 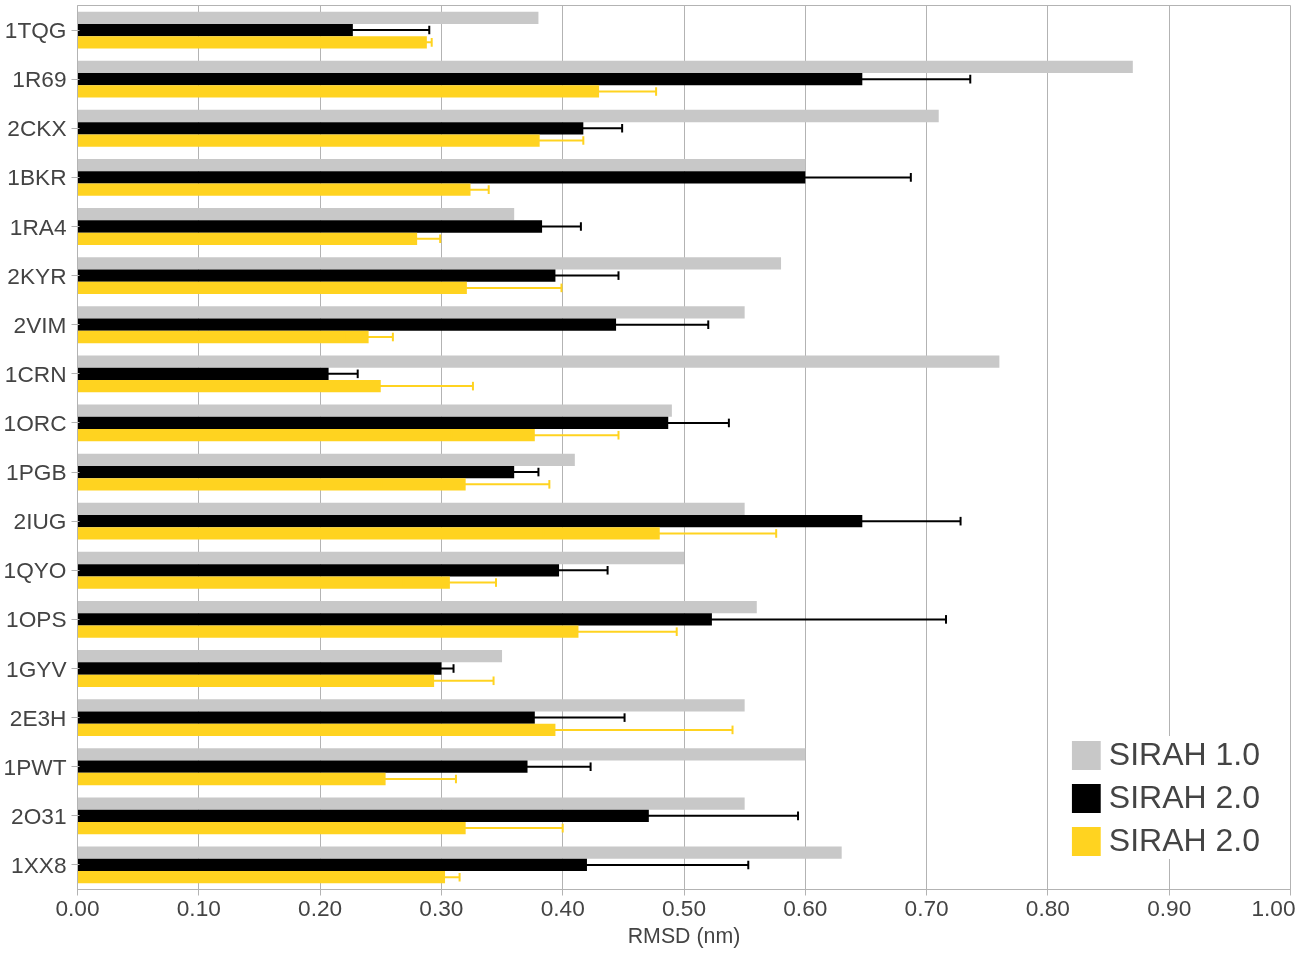 I want to click on y-tick-label: 1QYO, so click(x=35, y=570).